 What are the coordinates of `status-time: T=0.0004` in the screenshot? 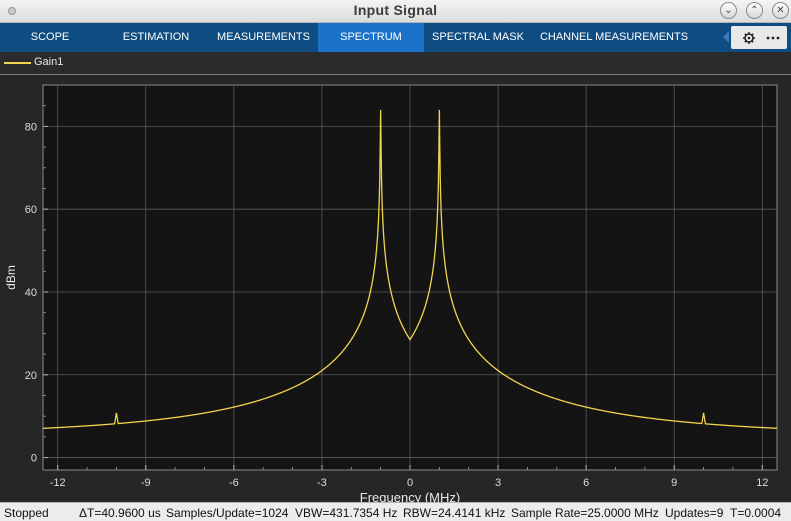 It's located at (756, 513).